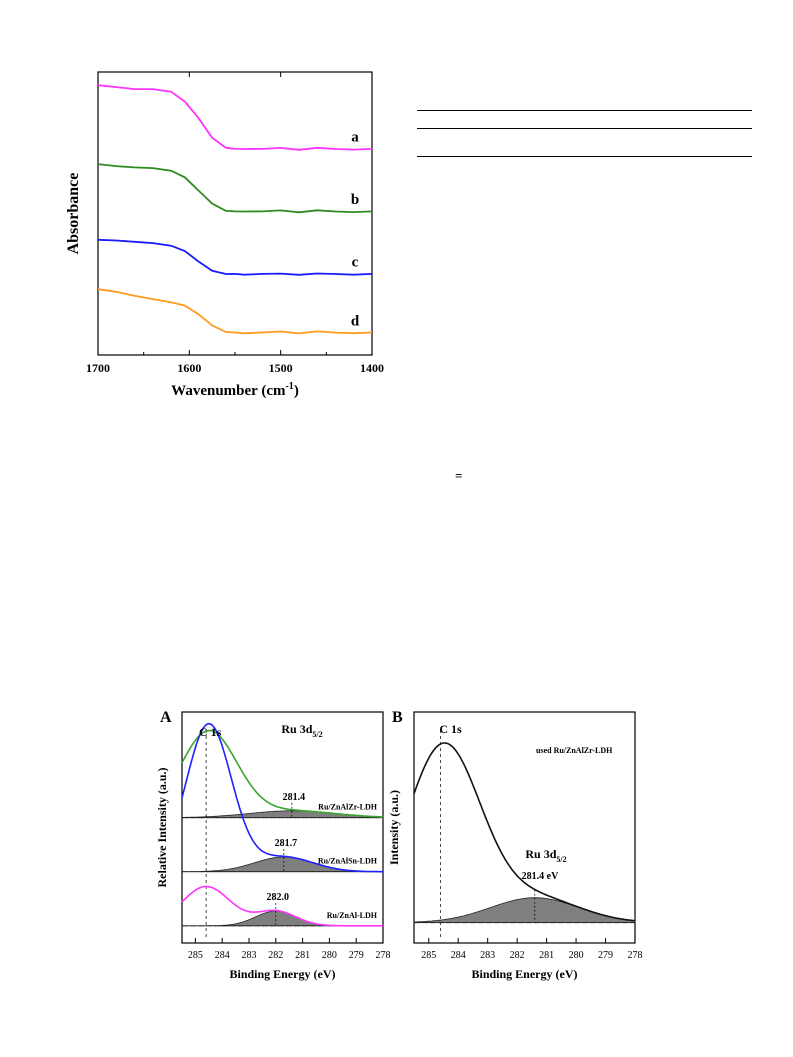  Describe the element at coordinates (286, 843) in the screenshot. I see `ru-peak-label: 281.7` at that location.